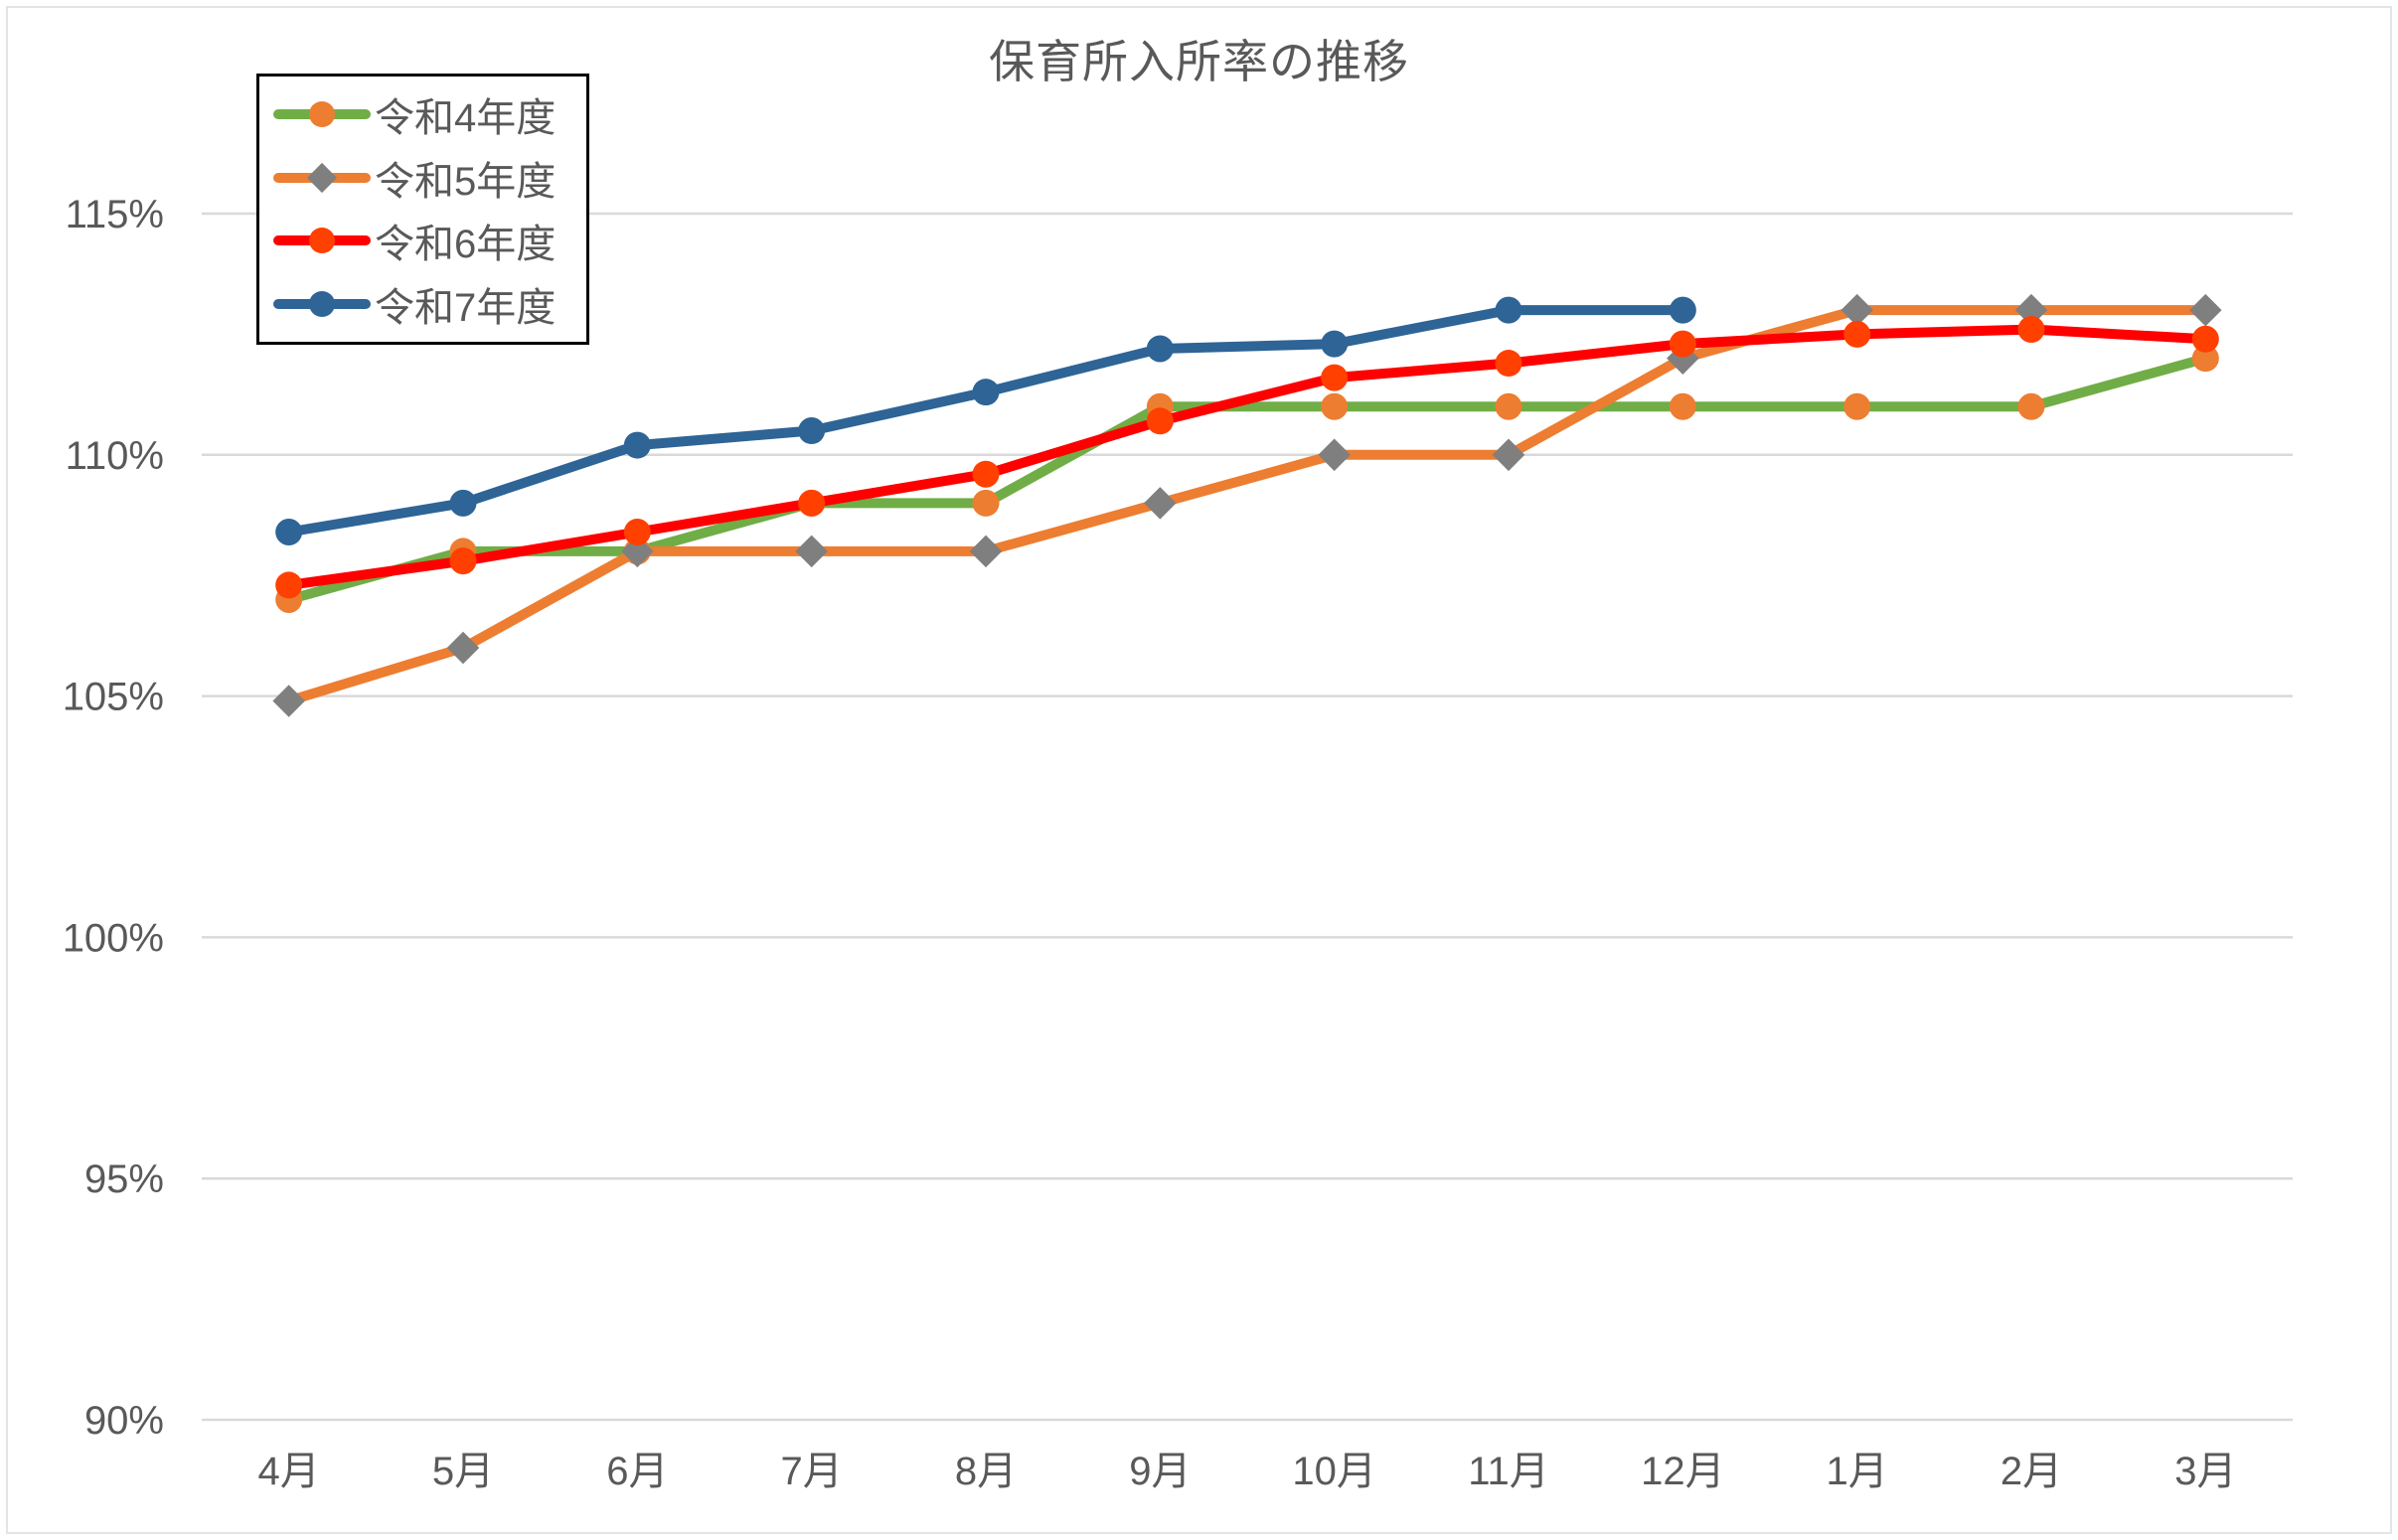 The image size is (2398, 1540). I want to click on x-tick-label: 10月, so click(1334, 1471).